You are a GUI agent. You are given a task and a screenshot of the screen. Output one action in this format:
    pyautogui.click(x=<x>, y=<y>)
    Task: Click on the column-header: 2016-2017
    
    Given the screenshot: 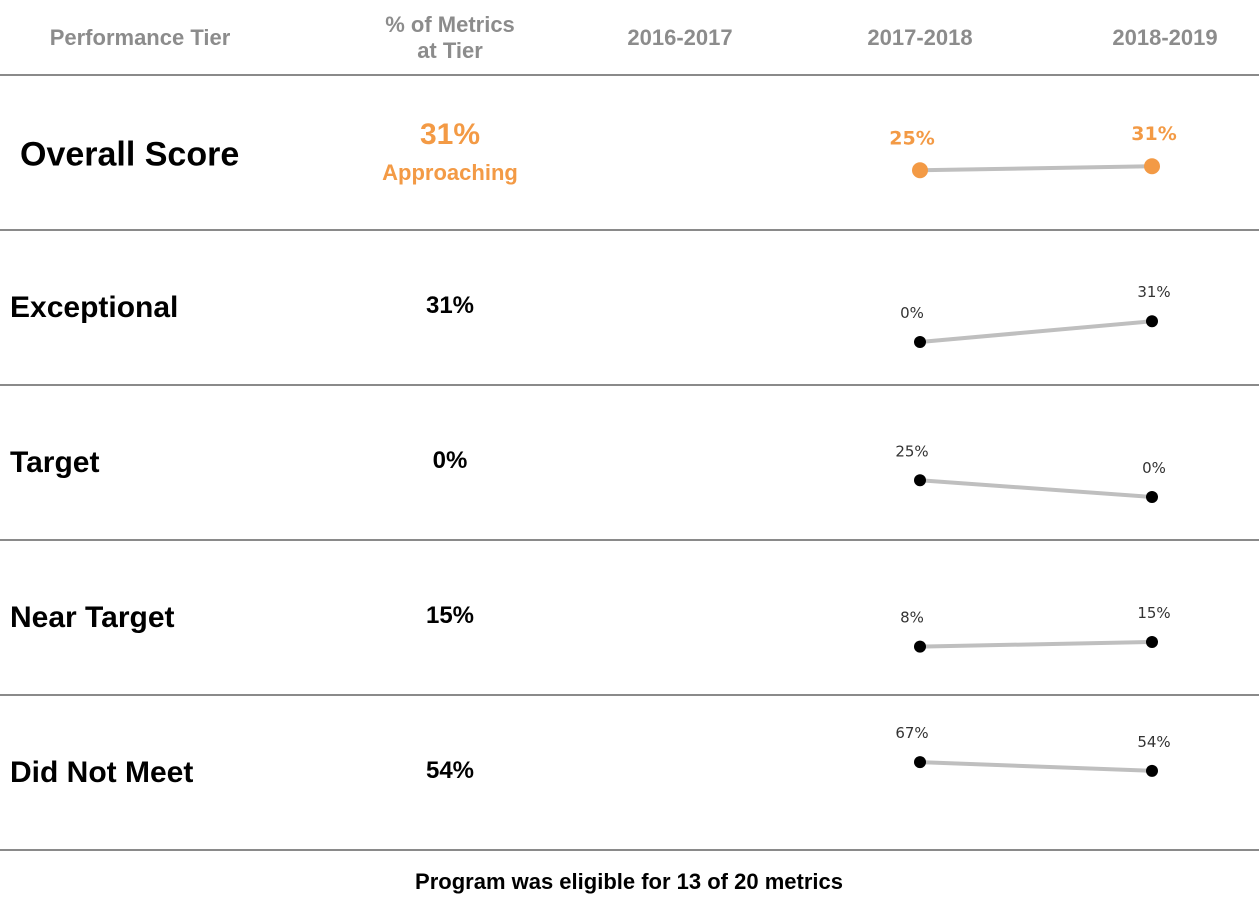 What is the action you would take?
    pyautogui.click(x=680, y=37)
    